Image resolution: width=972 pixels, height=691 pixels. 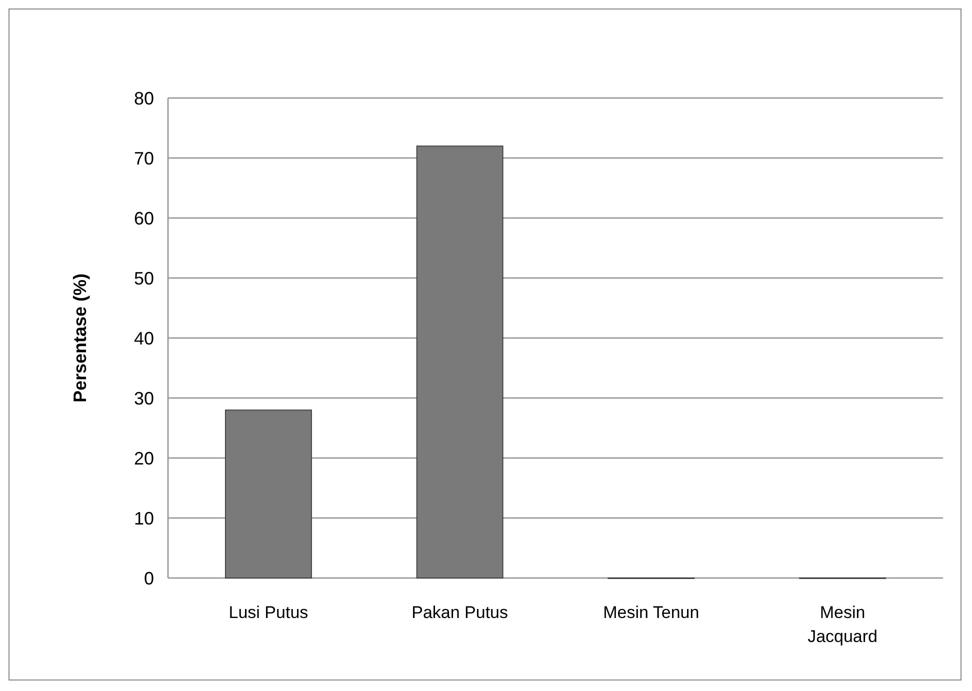 I want to click on y-axis-title: Persentase (%), so click(x=80, y=338).